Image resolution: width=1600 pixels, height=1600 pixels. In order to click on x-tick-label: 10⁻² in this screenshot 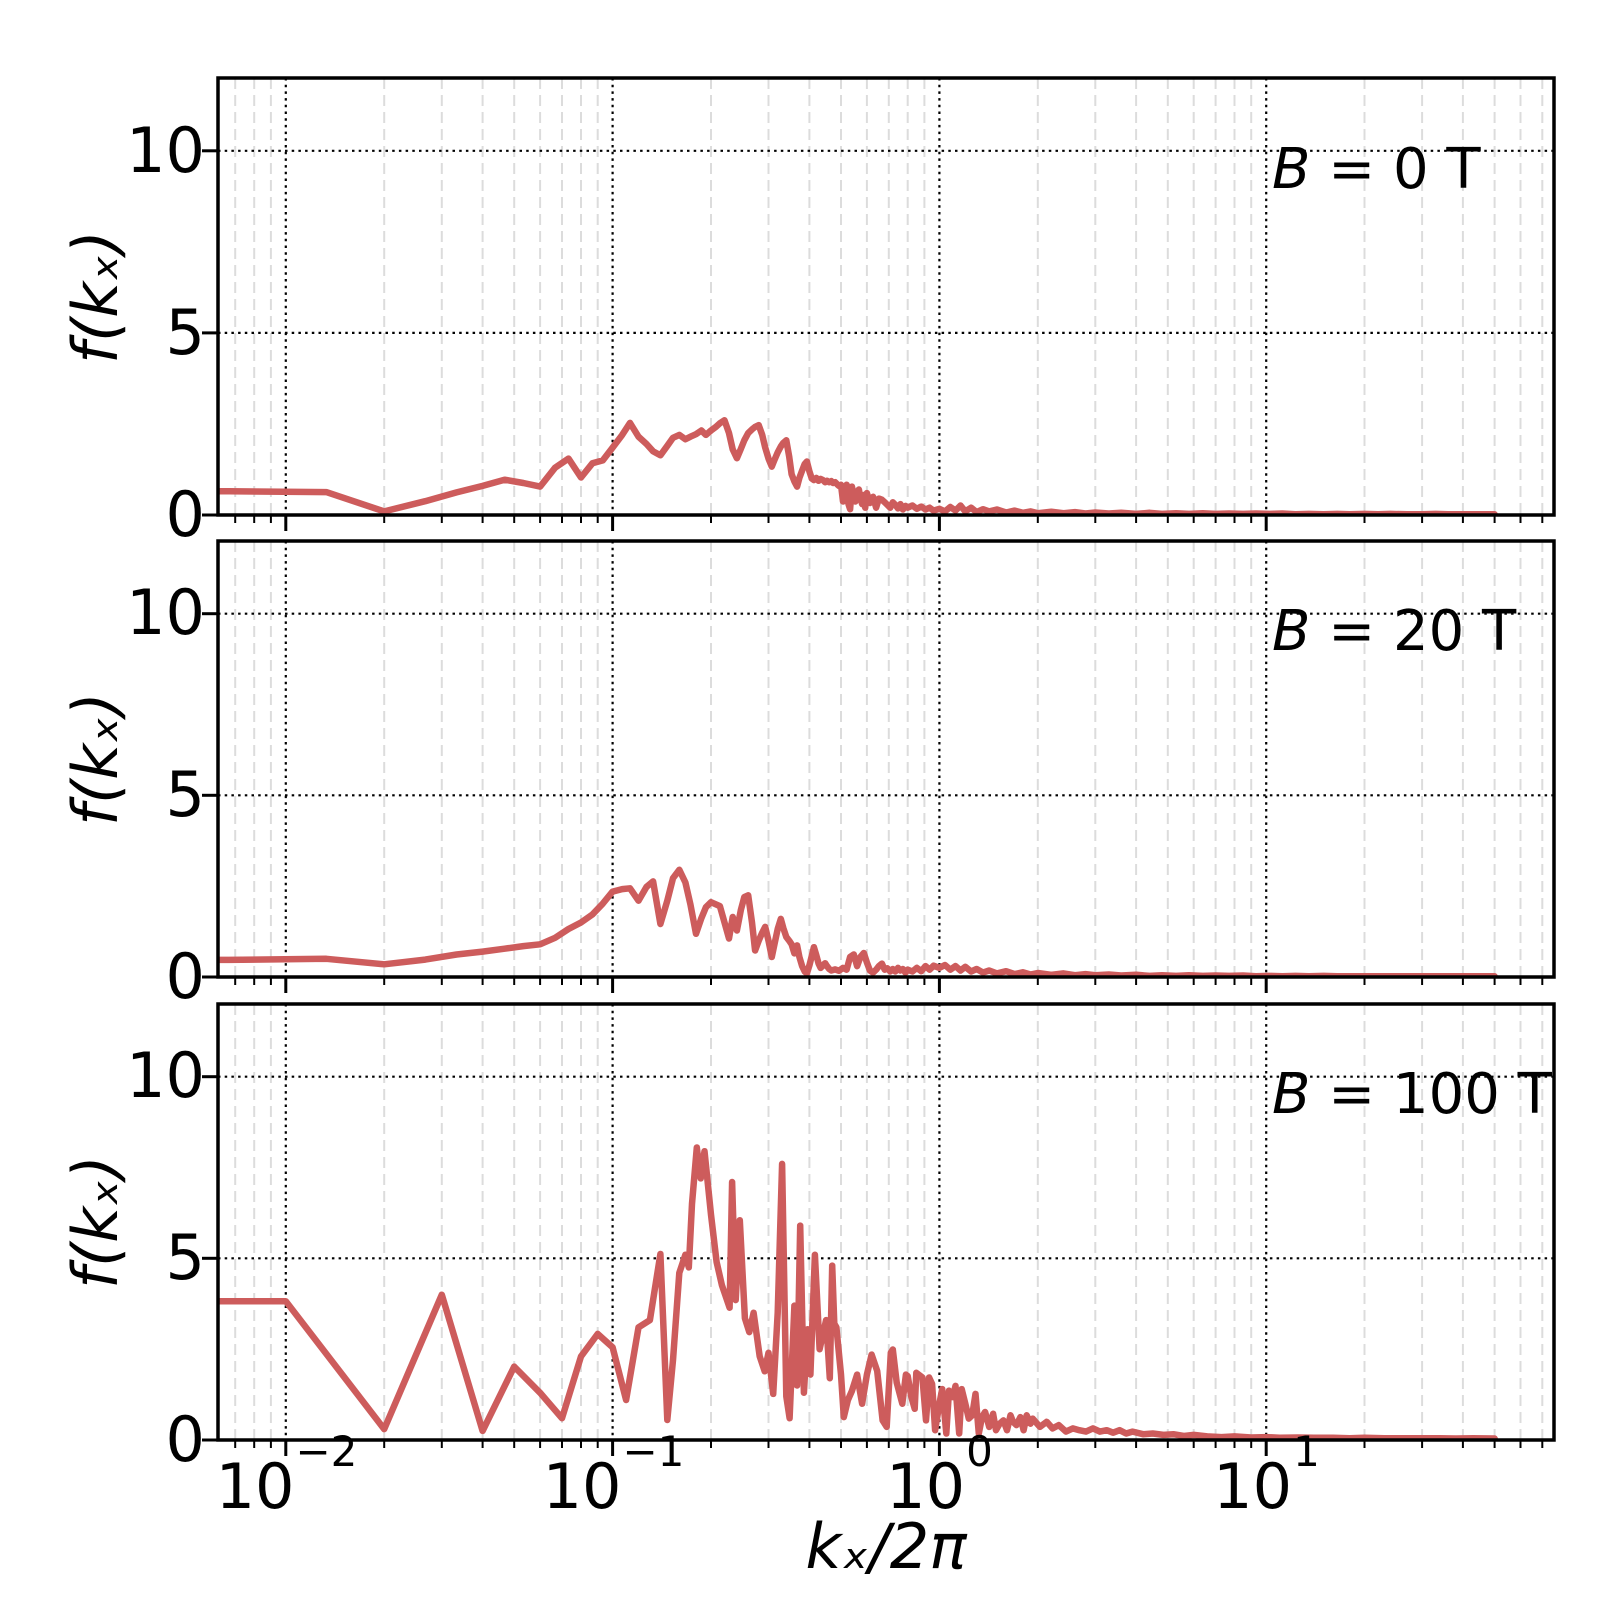, I will do `click(287, 1474)`.